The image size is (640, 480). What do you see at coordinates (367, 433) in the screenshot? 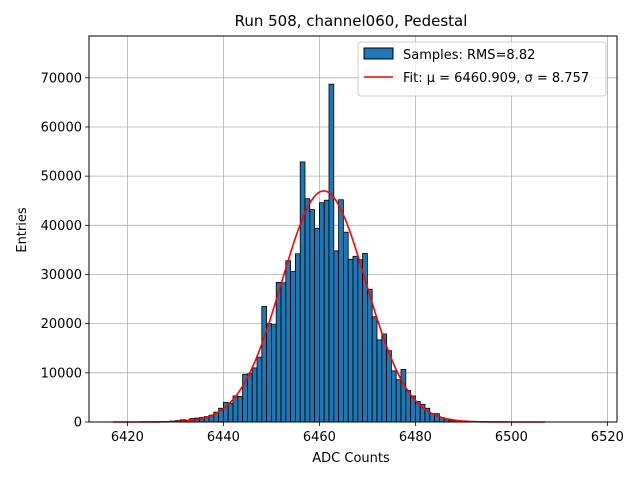
I see `x-axis-ticks: 6420 6440 6460 6480 6500 6520` at bounding box center [367, 433].